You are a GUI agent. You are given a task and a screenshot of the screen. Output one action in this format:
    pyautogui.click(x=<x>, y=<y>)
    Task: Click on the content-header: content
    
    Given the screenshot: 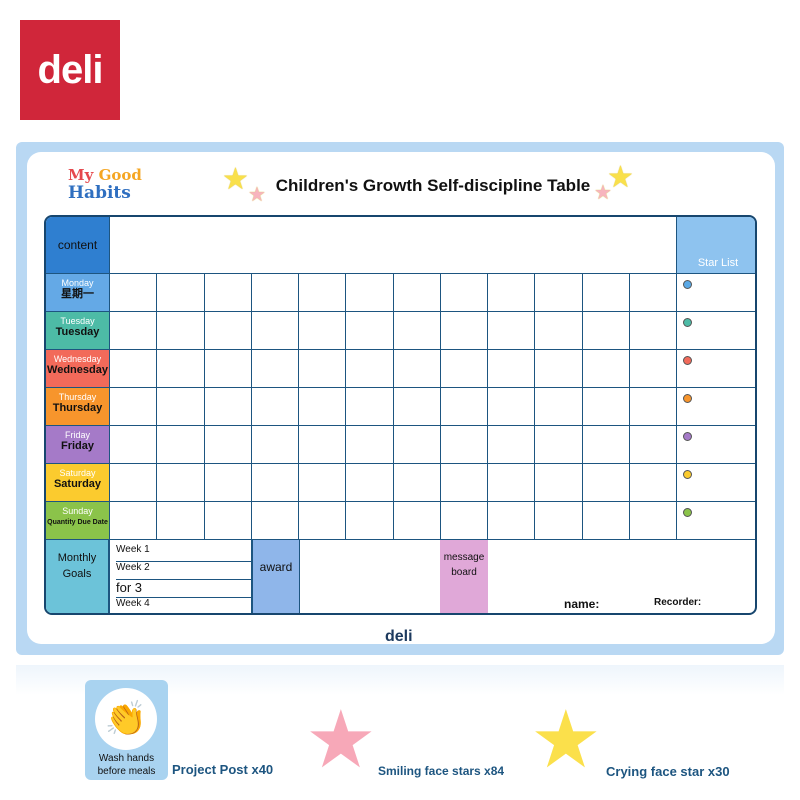 What is the action you would take?
    pyautogui.click(x=78, y=245)
    